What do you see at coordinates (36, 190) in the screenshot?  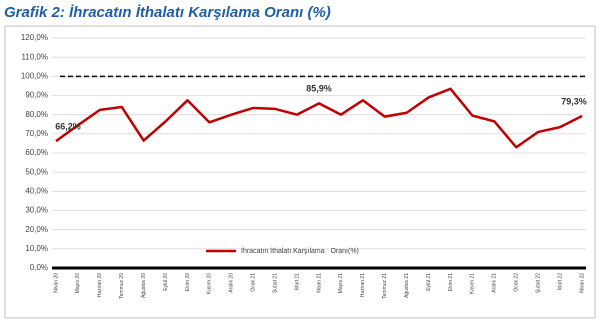 I see `y-tick-label: 40,0%` at bounding box center [36, 190].